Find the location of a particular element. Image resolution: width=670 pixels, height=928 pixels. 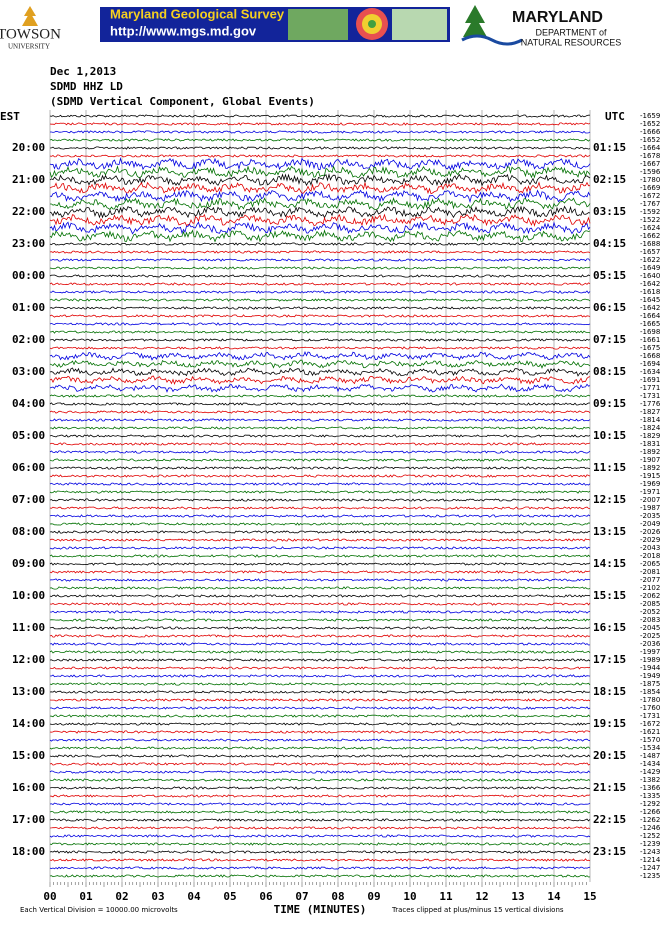

offset-label: -1667 is located at coordinates (650, 164).